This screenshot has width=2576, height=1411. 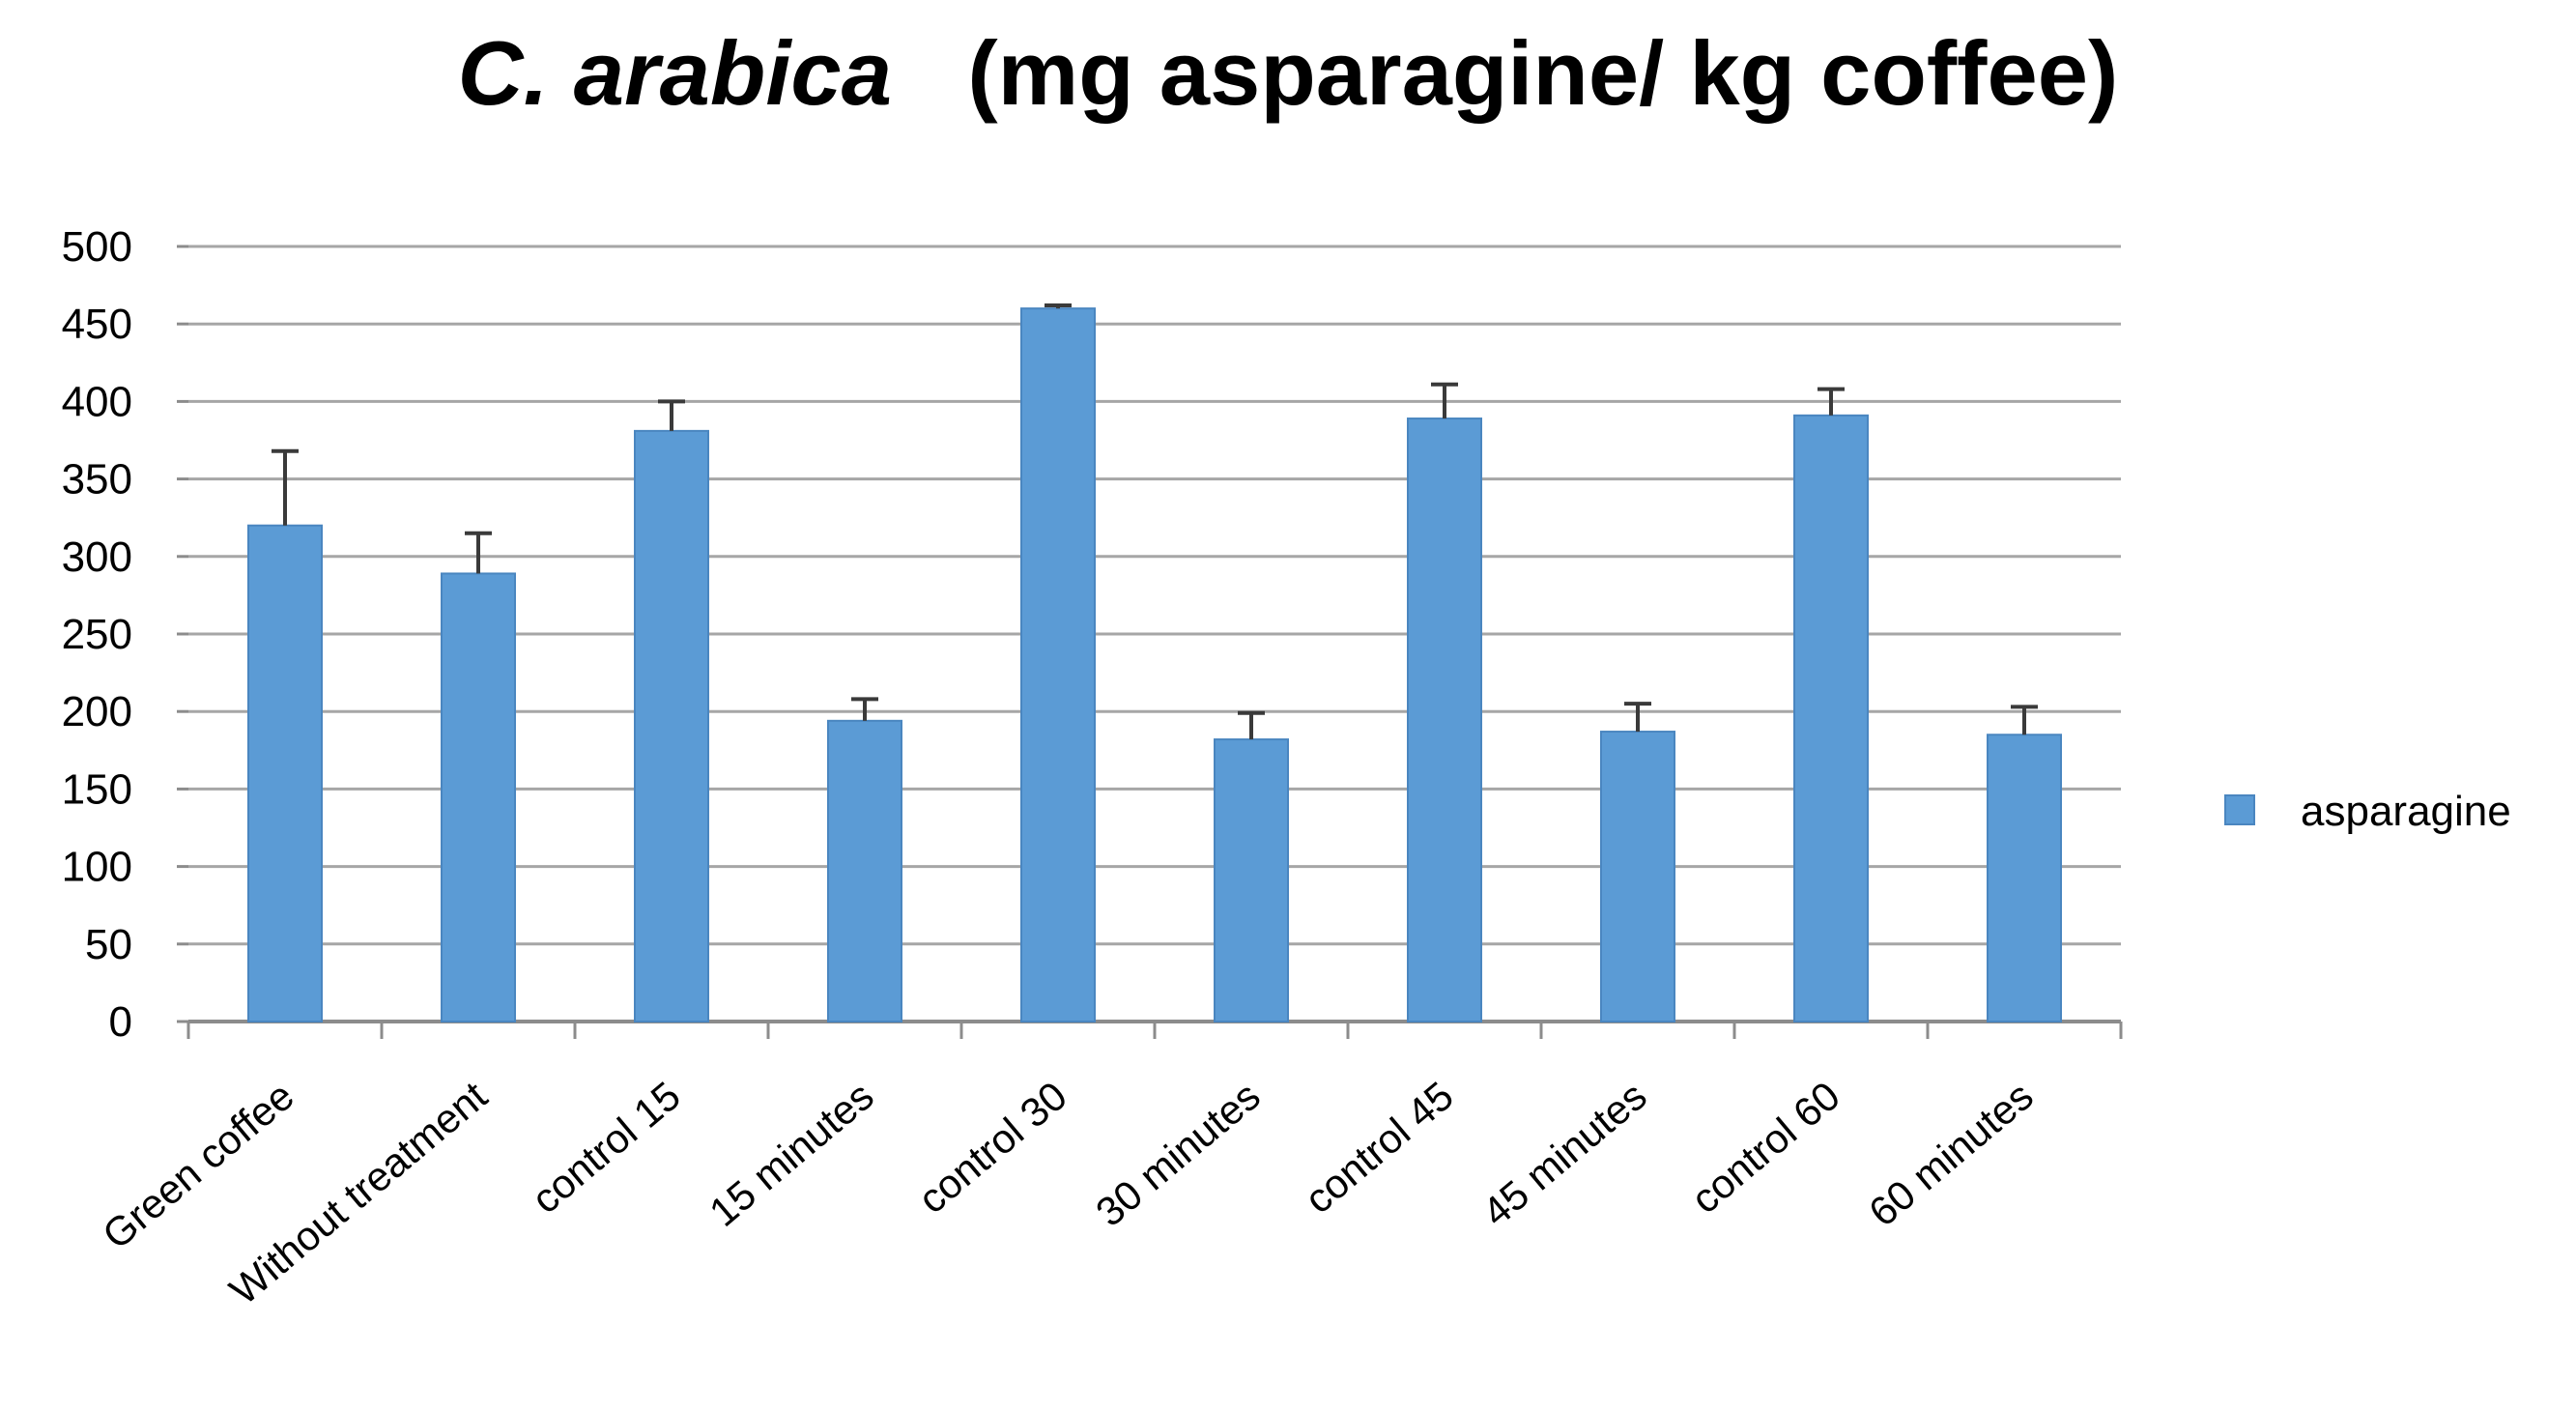 What do you see at coordinates (1379, 1148) in the screenshot?
I see `x-tick-label: control 45` at bounding box center [1379, 1148].